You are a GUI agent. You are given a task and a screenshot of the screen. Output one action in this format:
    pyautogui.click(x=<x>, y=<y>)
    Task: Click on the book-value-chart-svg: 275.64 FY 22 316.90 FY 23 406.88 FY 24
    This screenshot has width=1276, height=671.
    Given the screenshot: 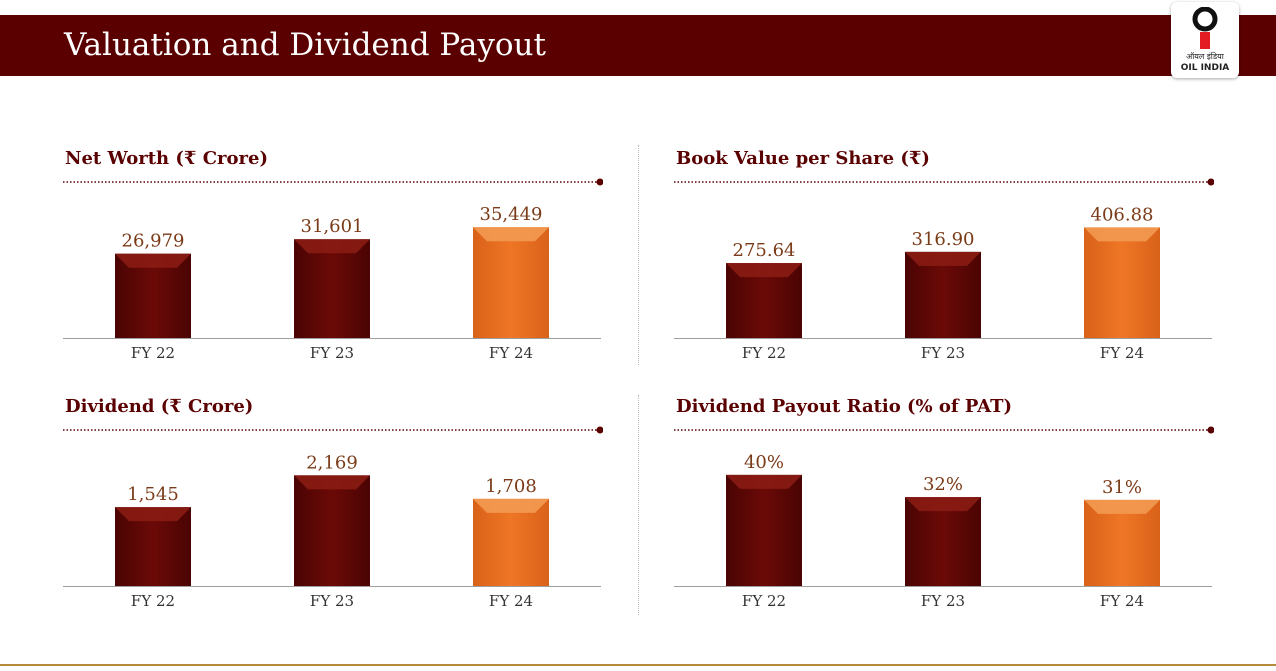 What is the action you would take?
    pyautogui.click(x=944, y=270)
    